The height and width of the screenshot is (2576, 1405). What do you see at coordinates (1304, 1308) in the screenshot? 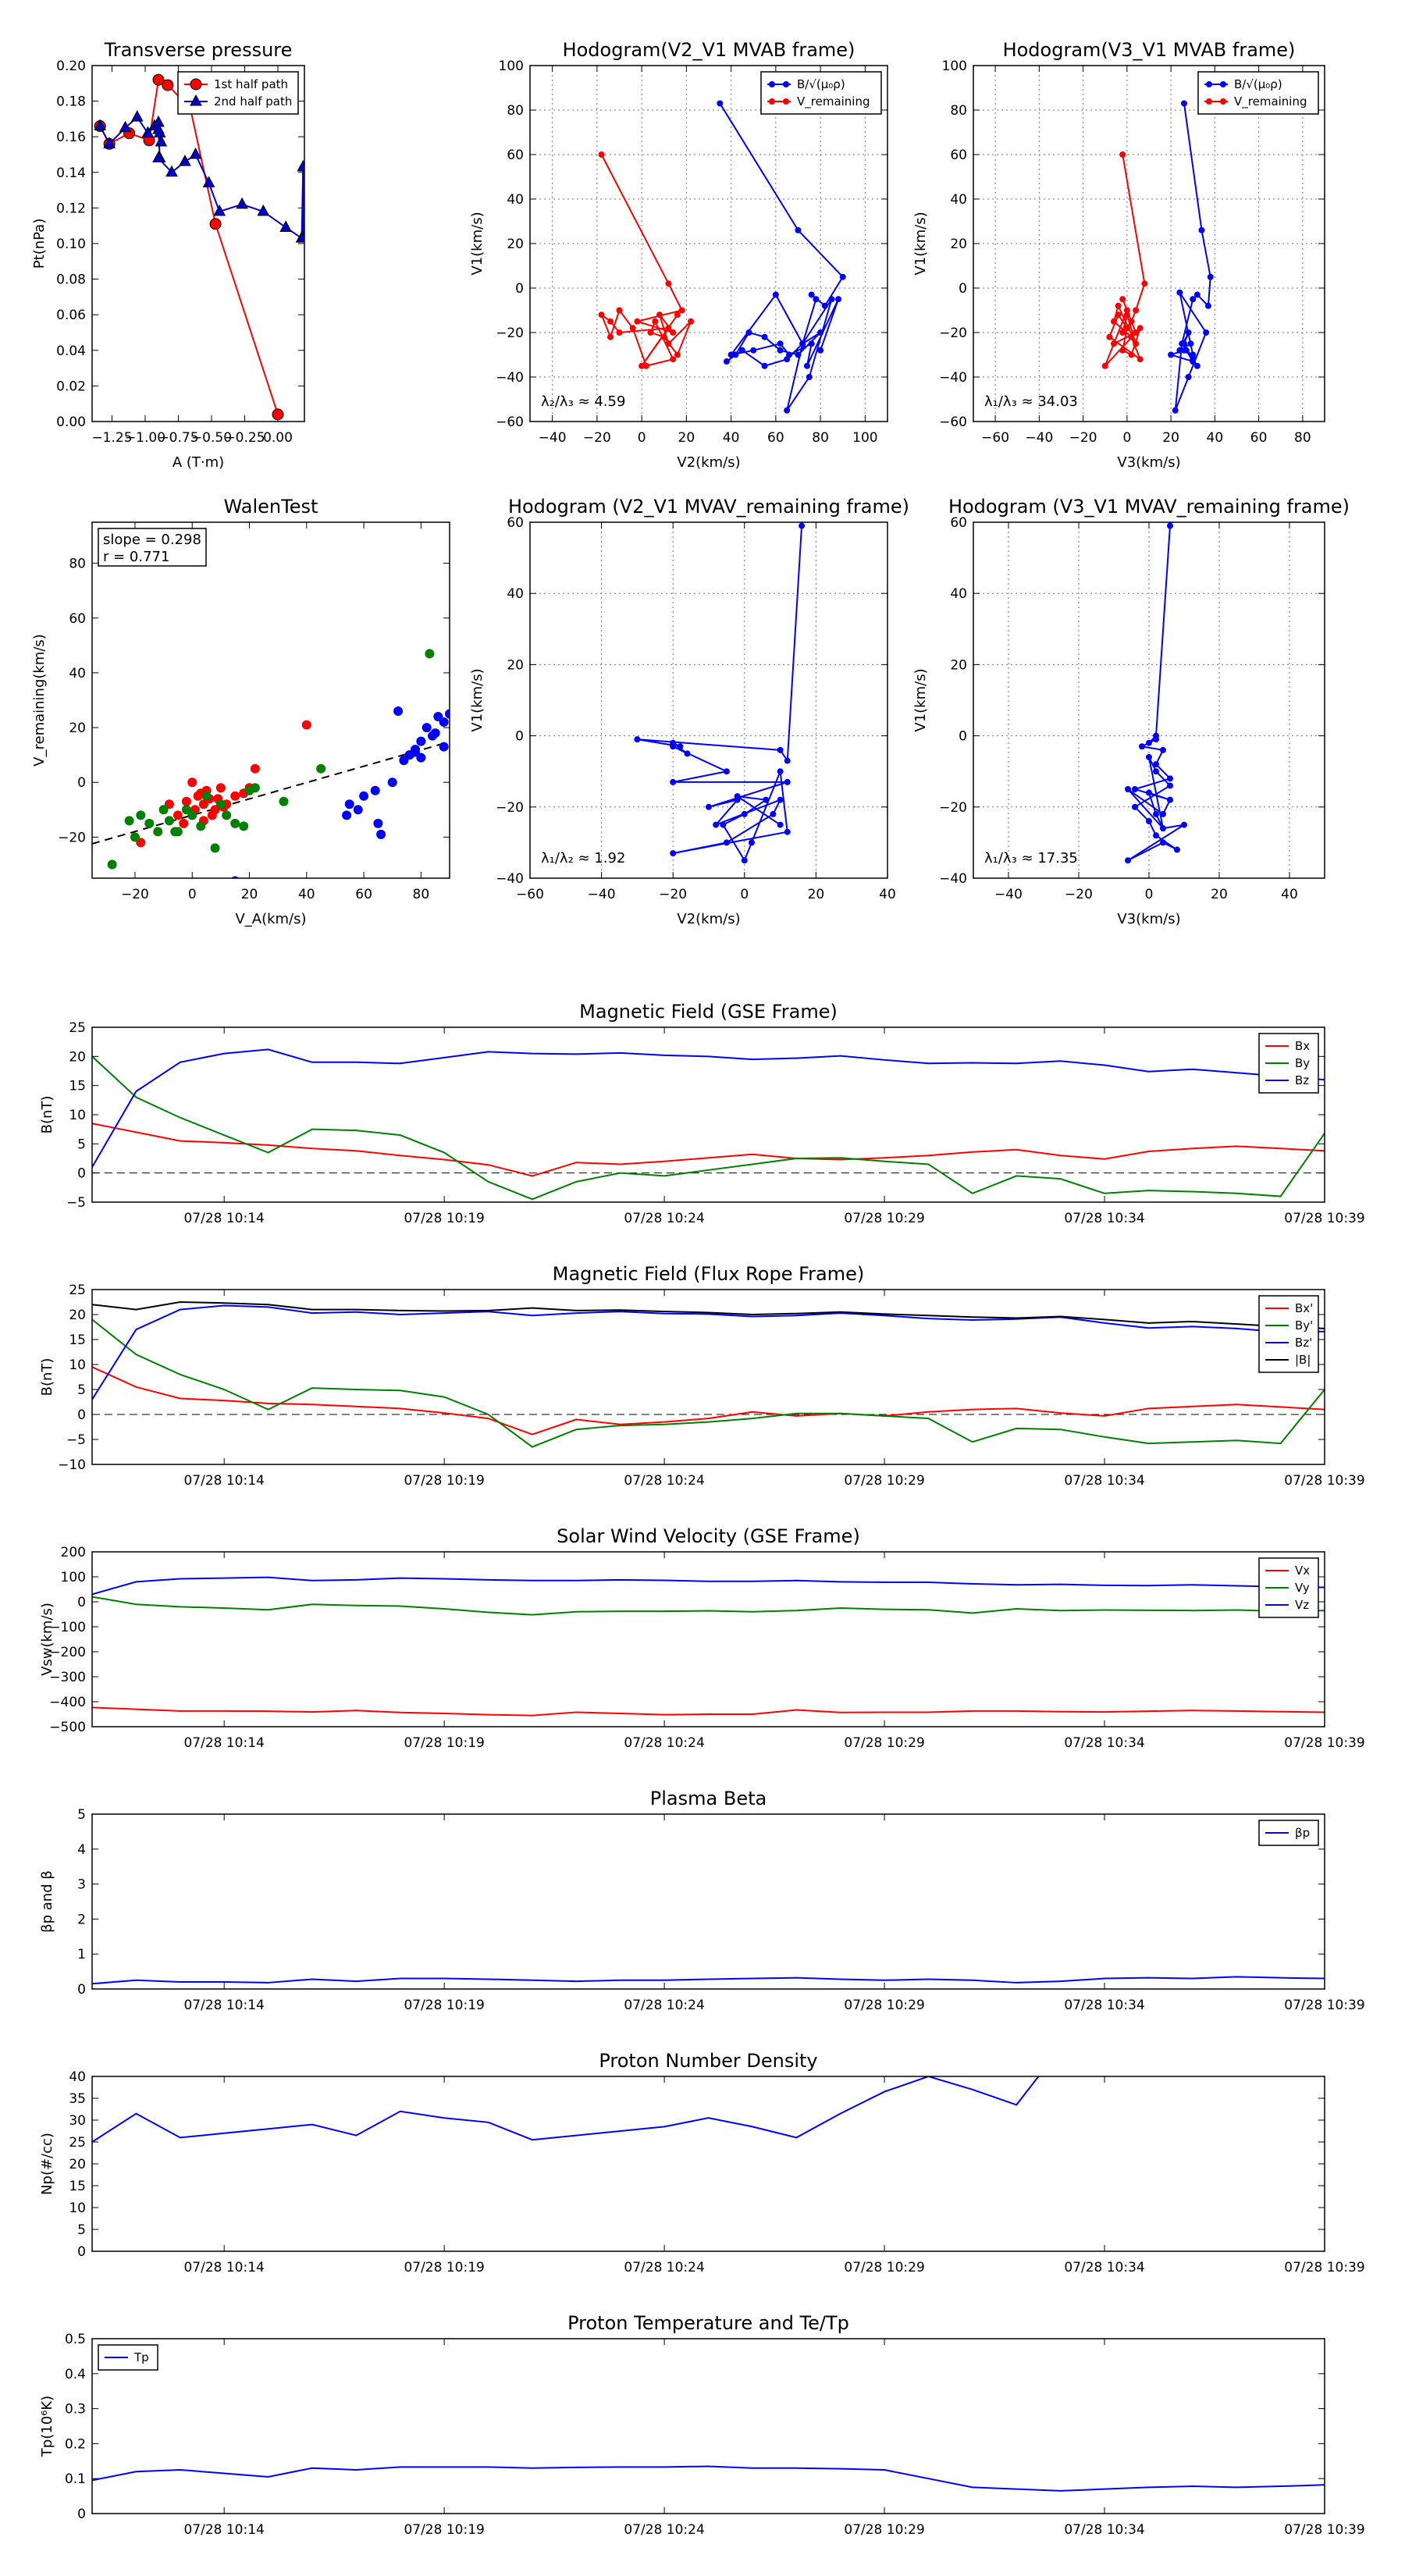
I see `legend-label: Bx'` at bounding box center [1304, 1308].